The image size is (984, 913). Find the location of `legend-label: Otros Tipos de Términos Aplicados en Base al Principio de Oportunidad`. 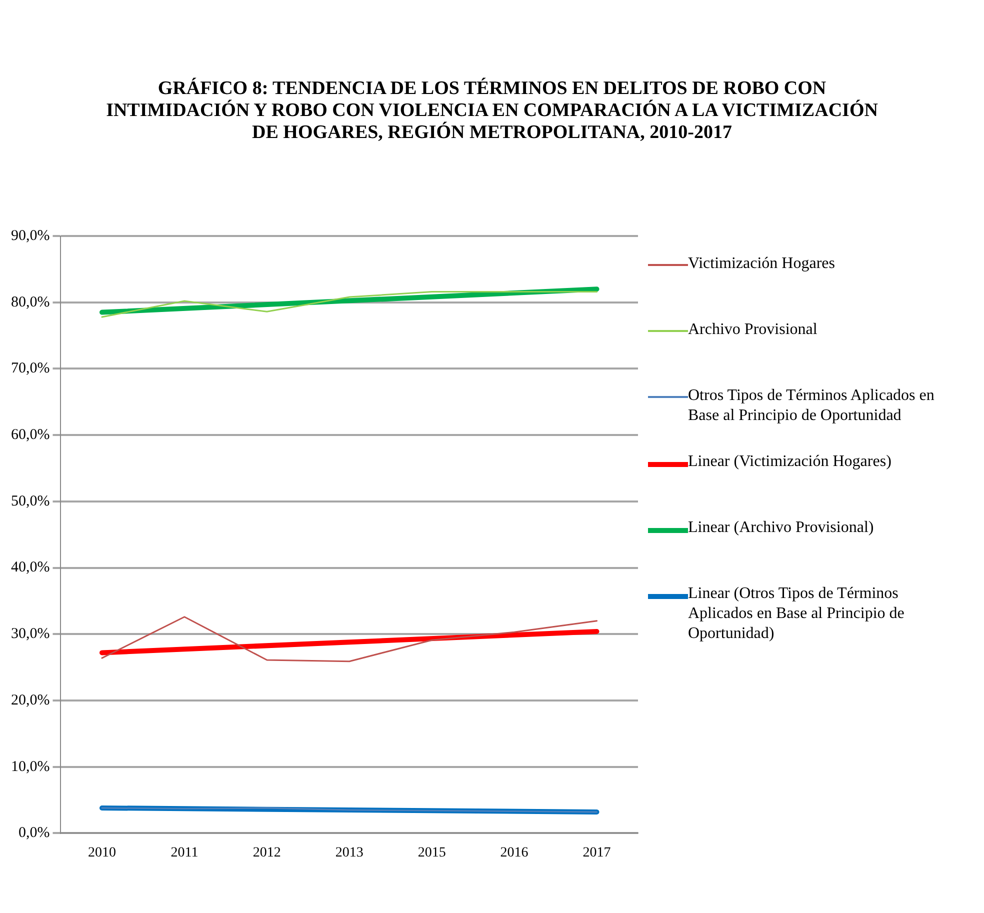

legend-label: Otros Tipos de Términos Aplicados en Base al Principio de Oportunidad is located at coordinates (812, 406).